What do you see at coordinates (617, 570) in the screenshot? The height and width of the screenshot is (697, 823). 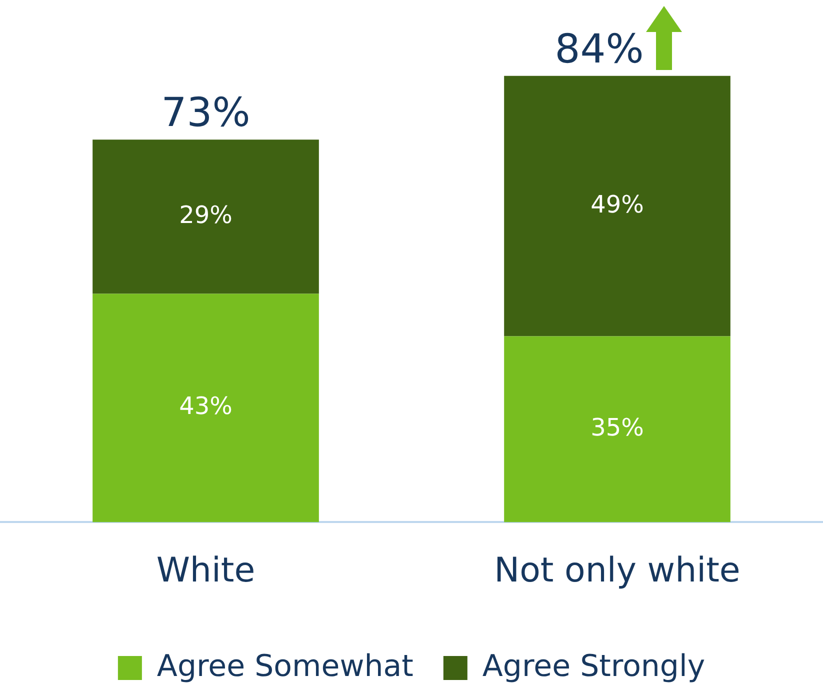 I see `x-tick-label: Not only white` at bounding box center [617, 570].